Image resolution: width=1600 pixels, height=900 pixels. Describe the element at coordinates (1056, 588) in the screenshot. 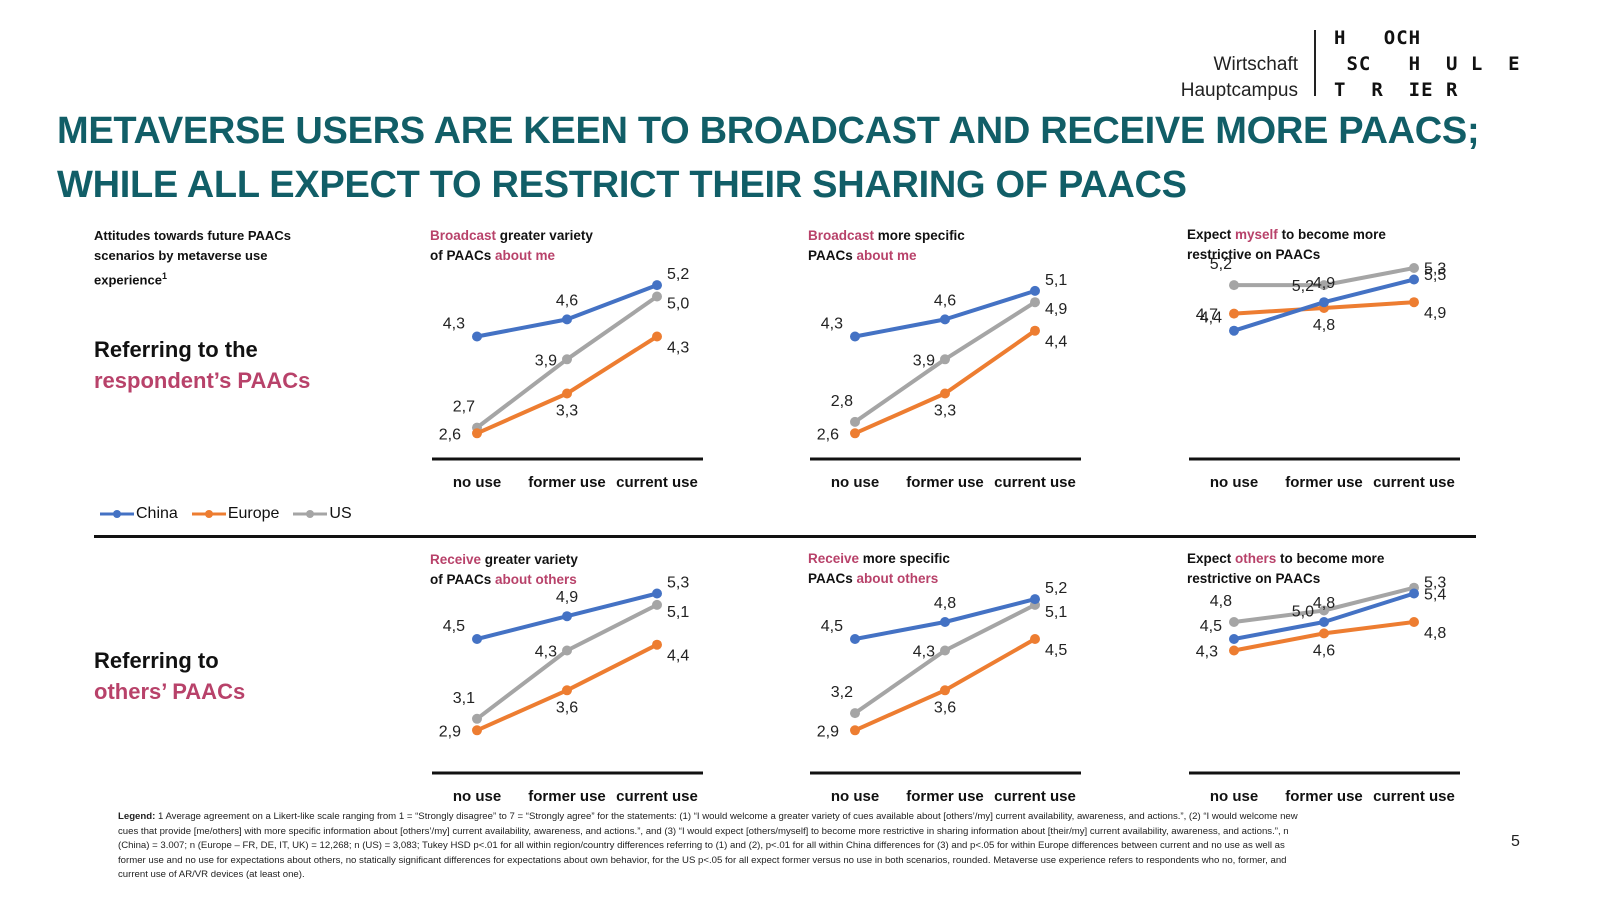

I see `data-label-china: 5,2` at that location.